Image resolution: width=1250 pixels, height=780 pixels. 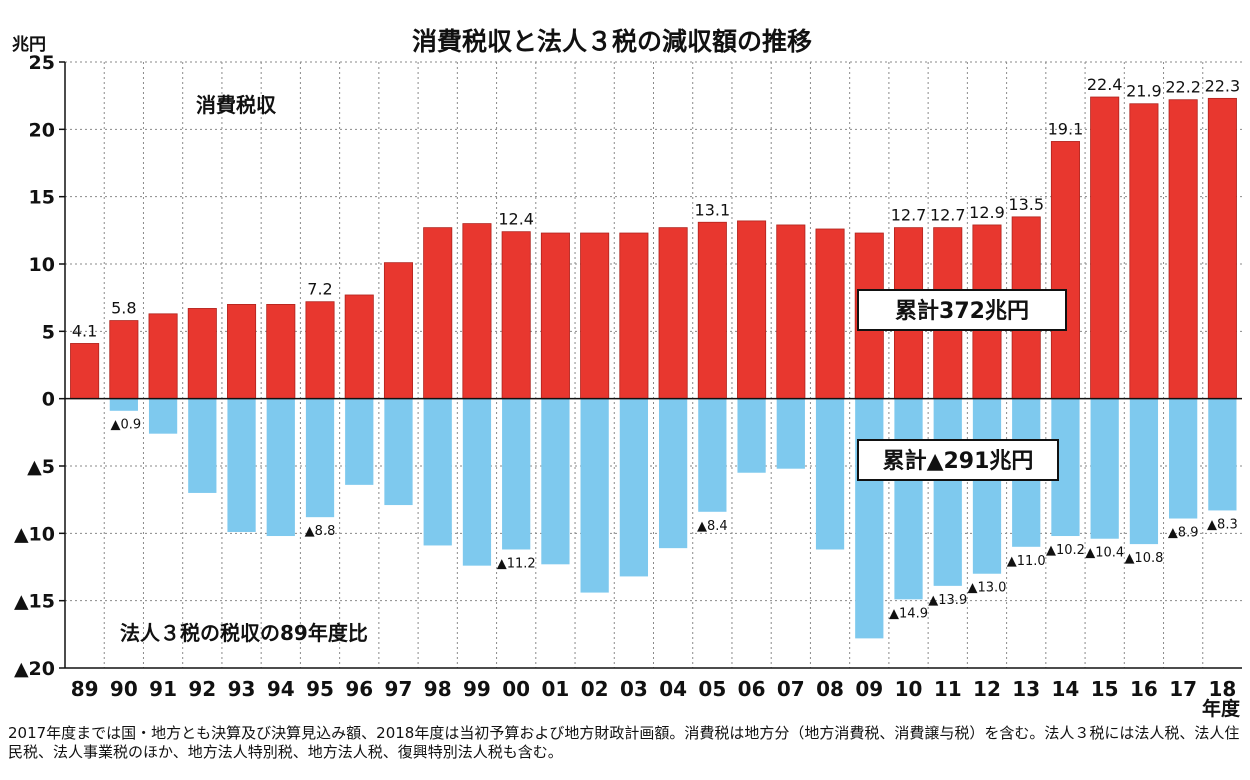 I want to click on data-label-corporate-tax: ▲14.9, so click(x=908, y=613).